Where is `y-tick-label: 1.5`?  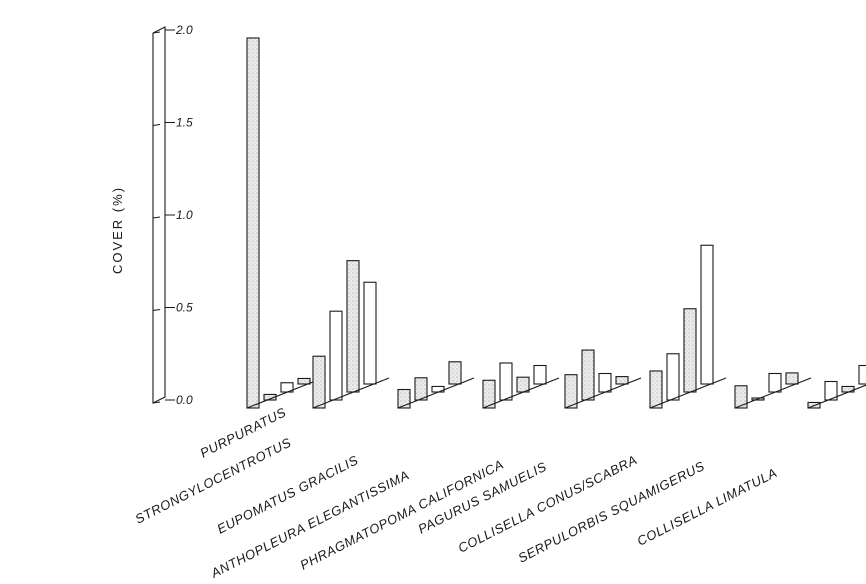
y-tick-label: 1.5 is located at coordinates (184, 123).